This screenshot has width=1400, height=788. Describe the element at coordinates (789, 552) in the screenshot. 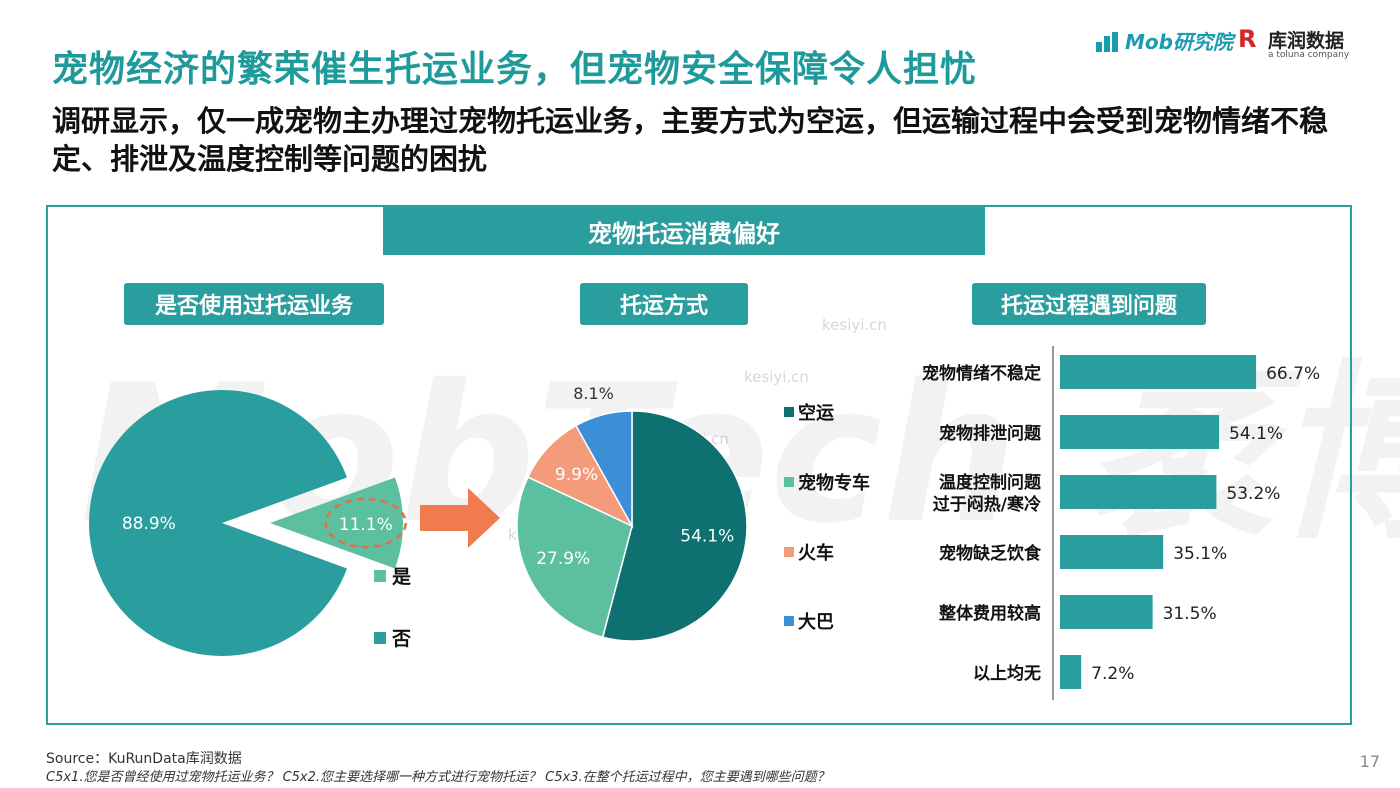

I see `legend-swatch-train` at that location.